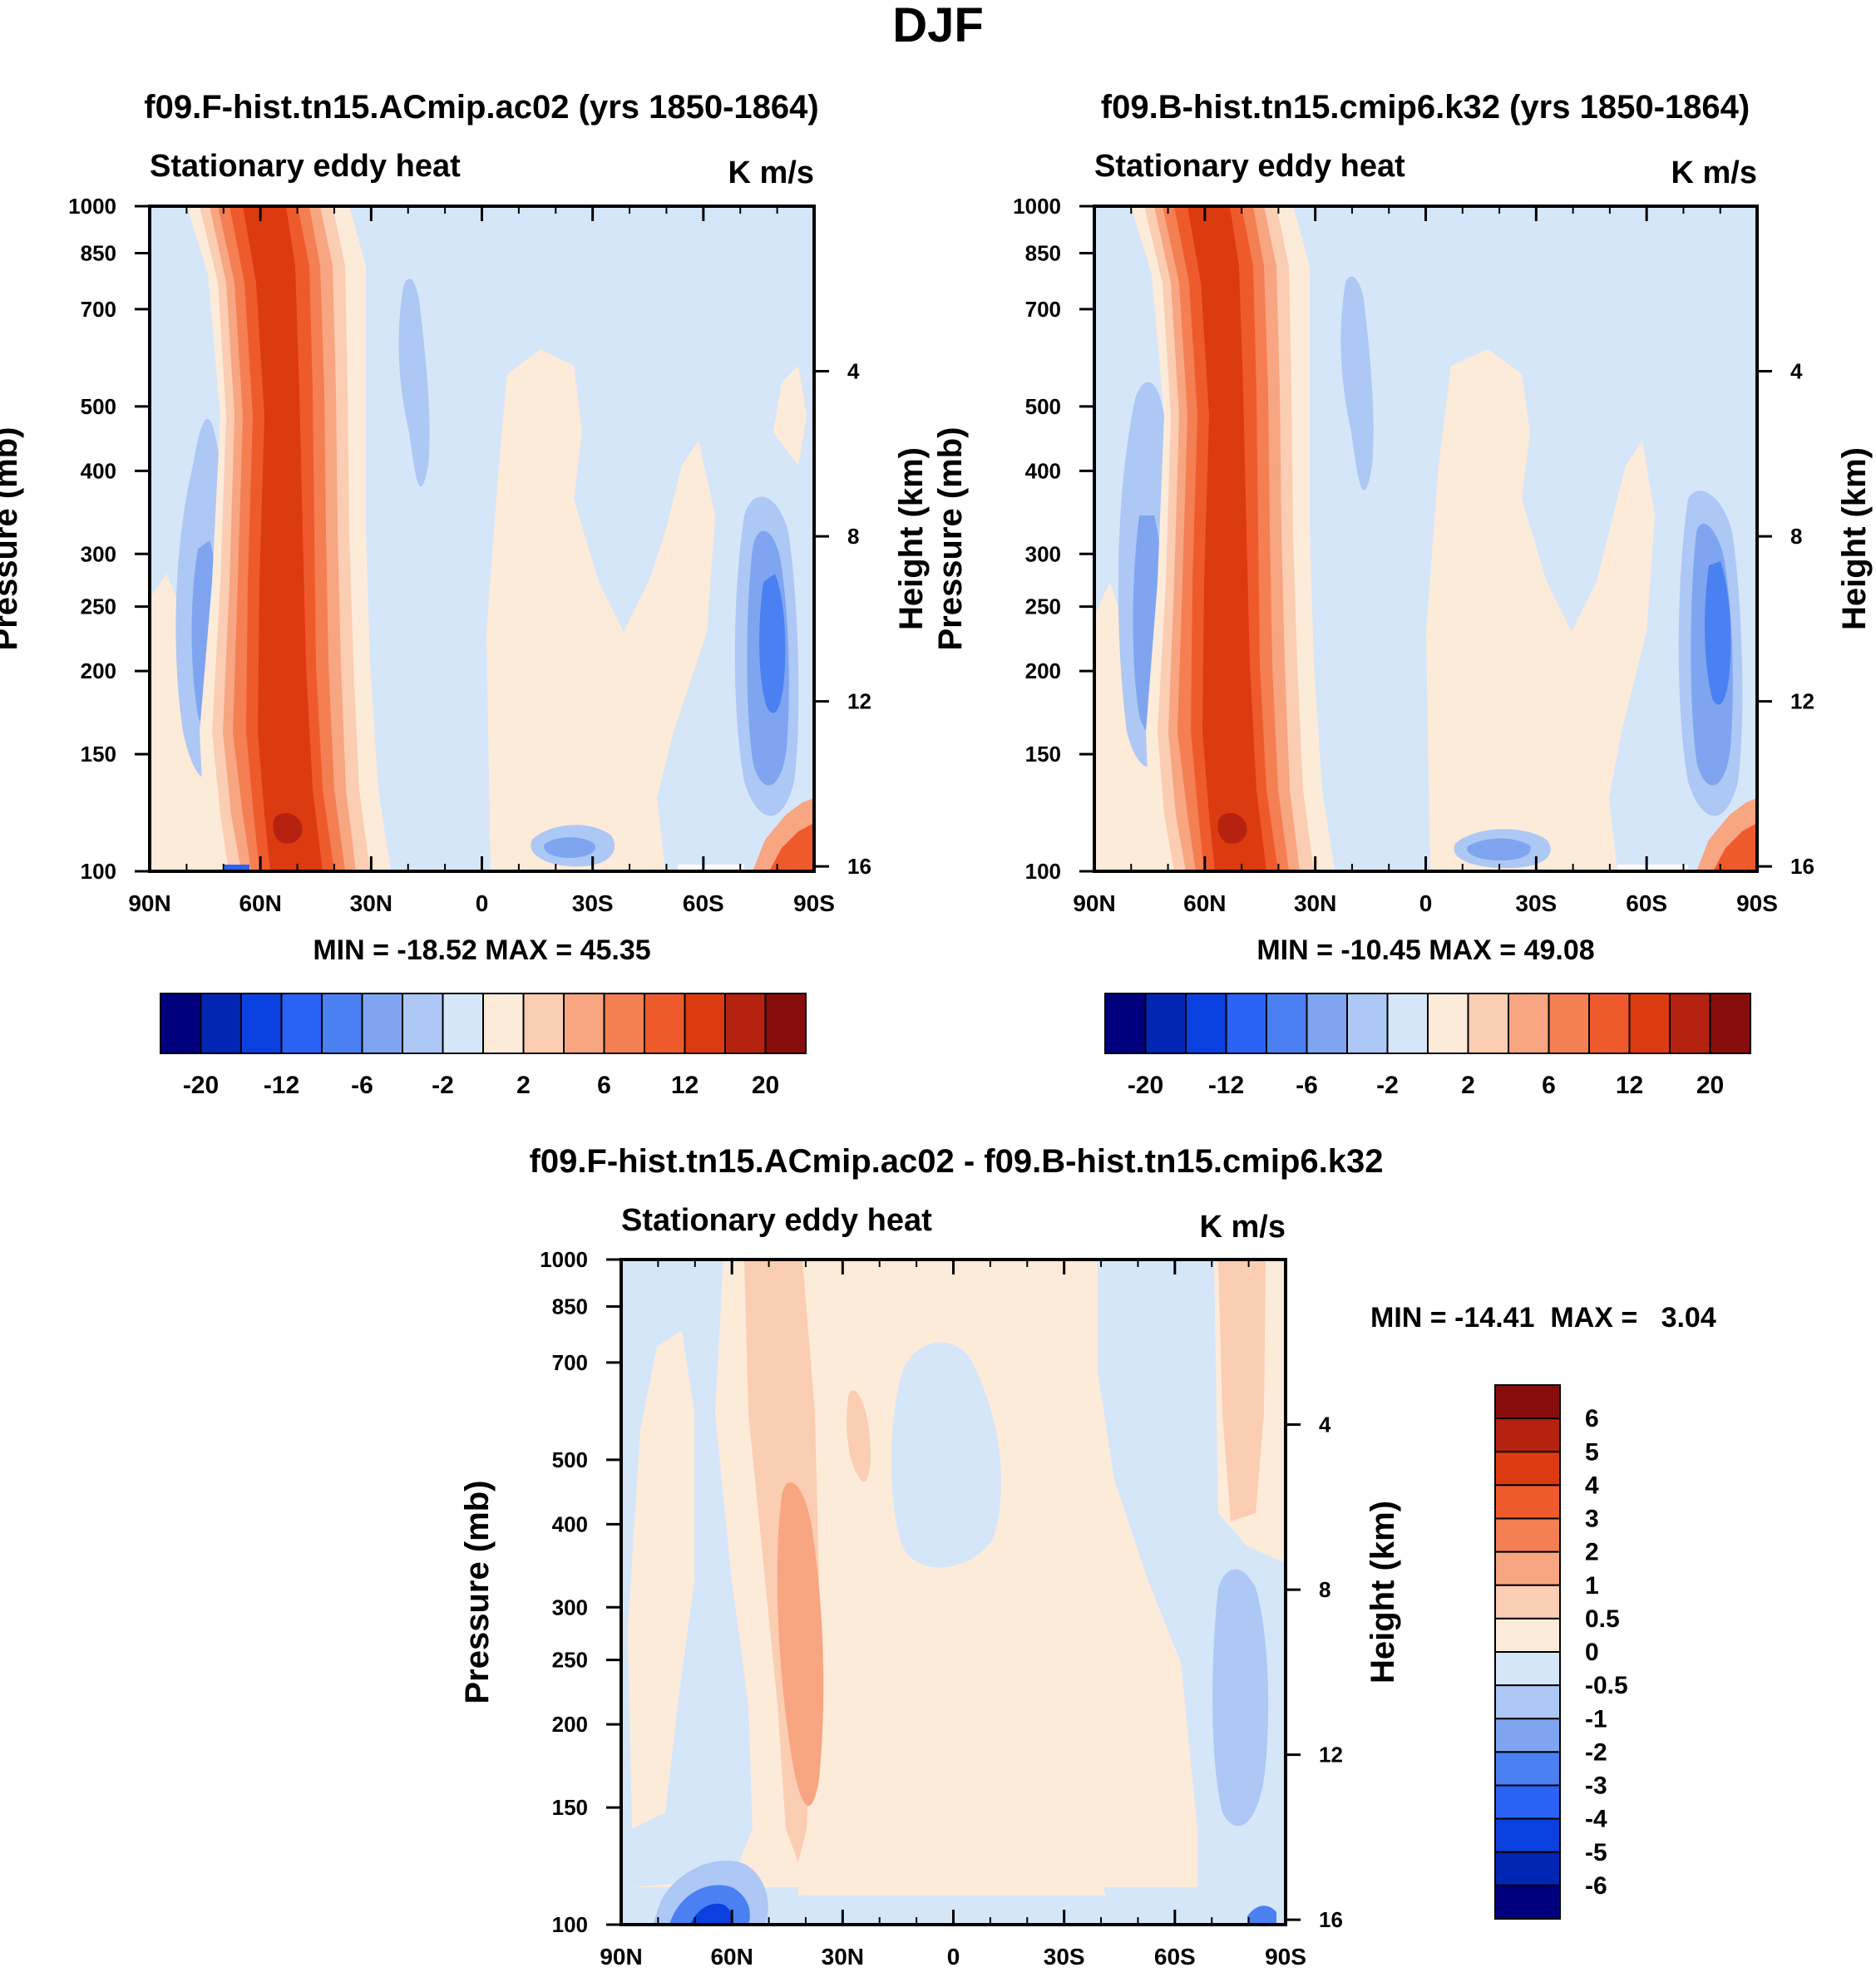 This screenshot has height=1982, width=1876. Describe the element at coordinates (1543, 1318) in the screenshot. I see `panel-d-minmax: MIN = -14.41 MAX = 3.04` at that location.